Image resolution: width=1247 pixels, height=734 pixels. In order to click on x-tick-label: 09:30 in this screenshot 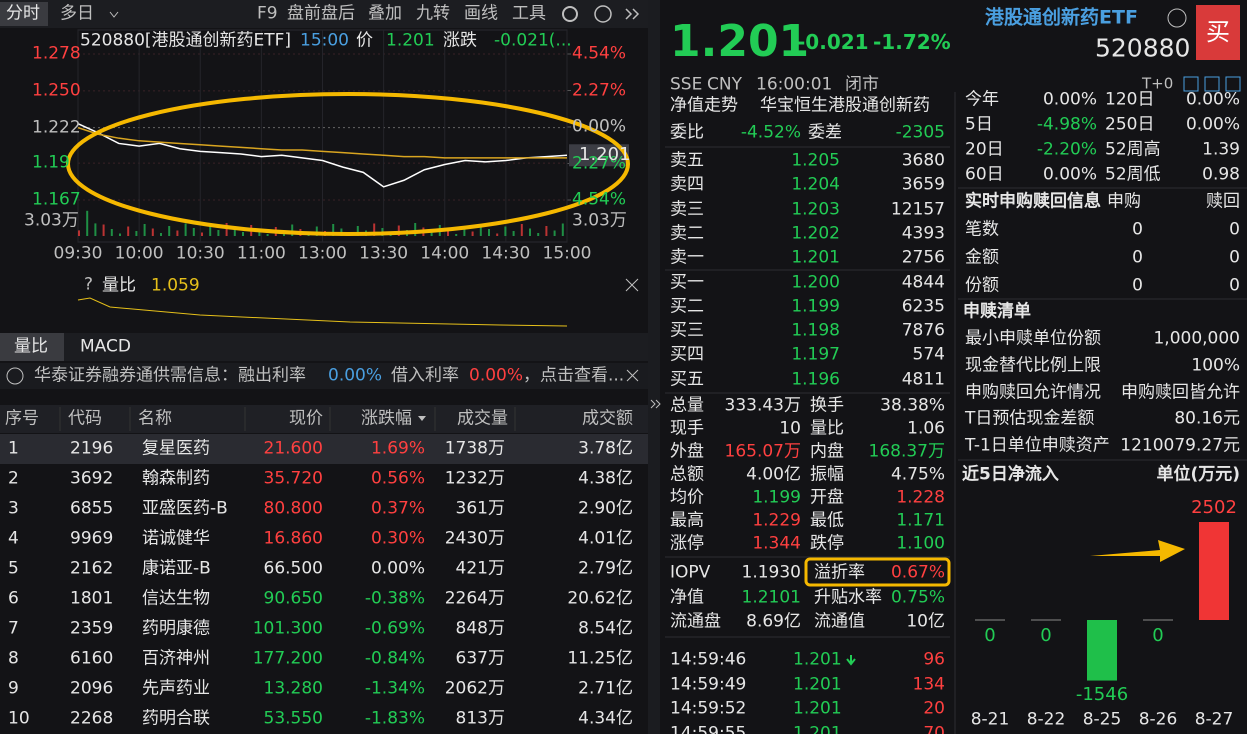, I will do `click(78, 253)`.